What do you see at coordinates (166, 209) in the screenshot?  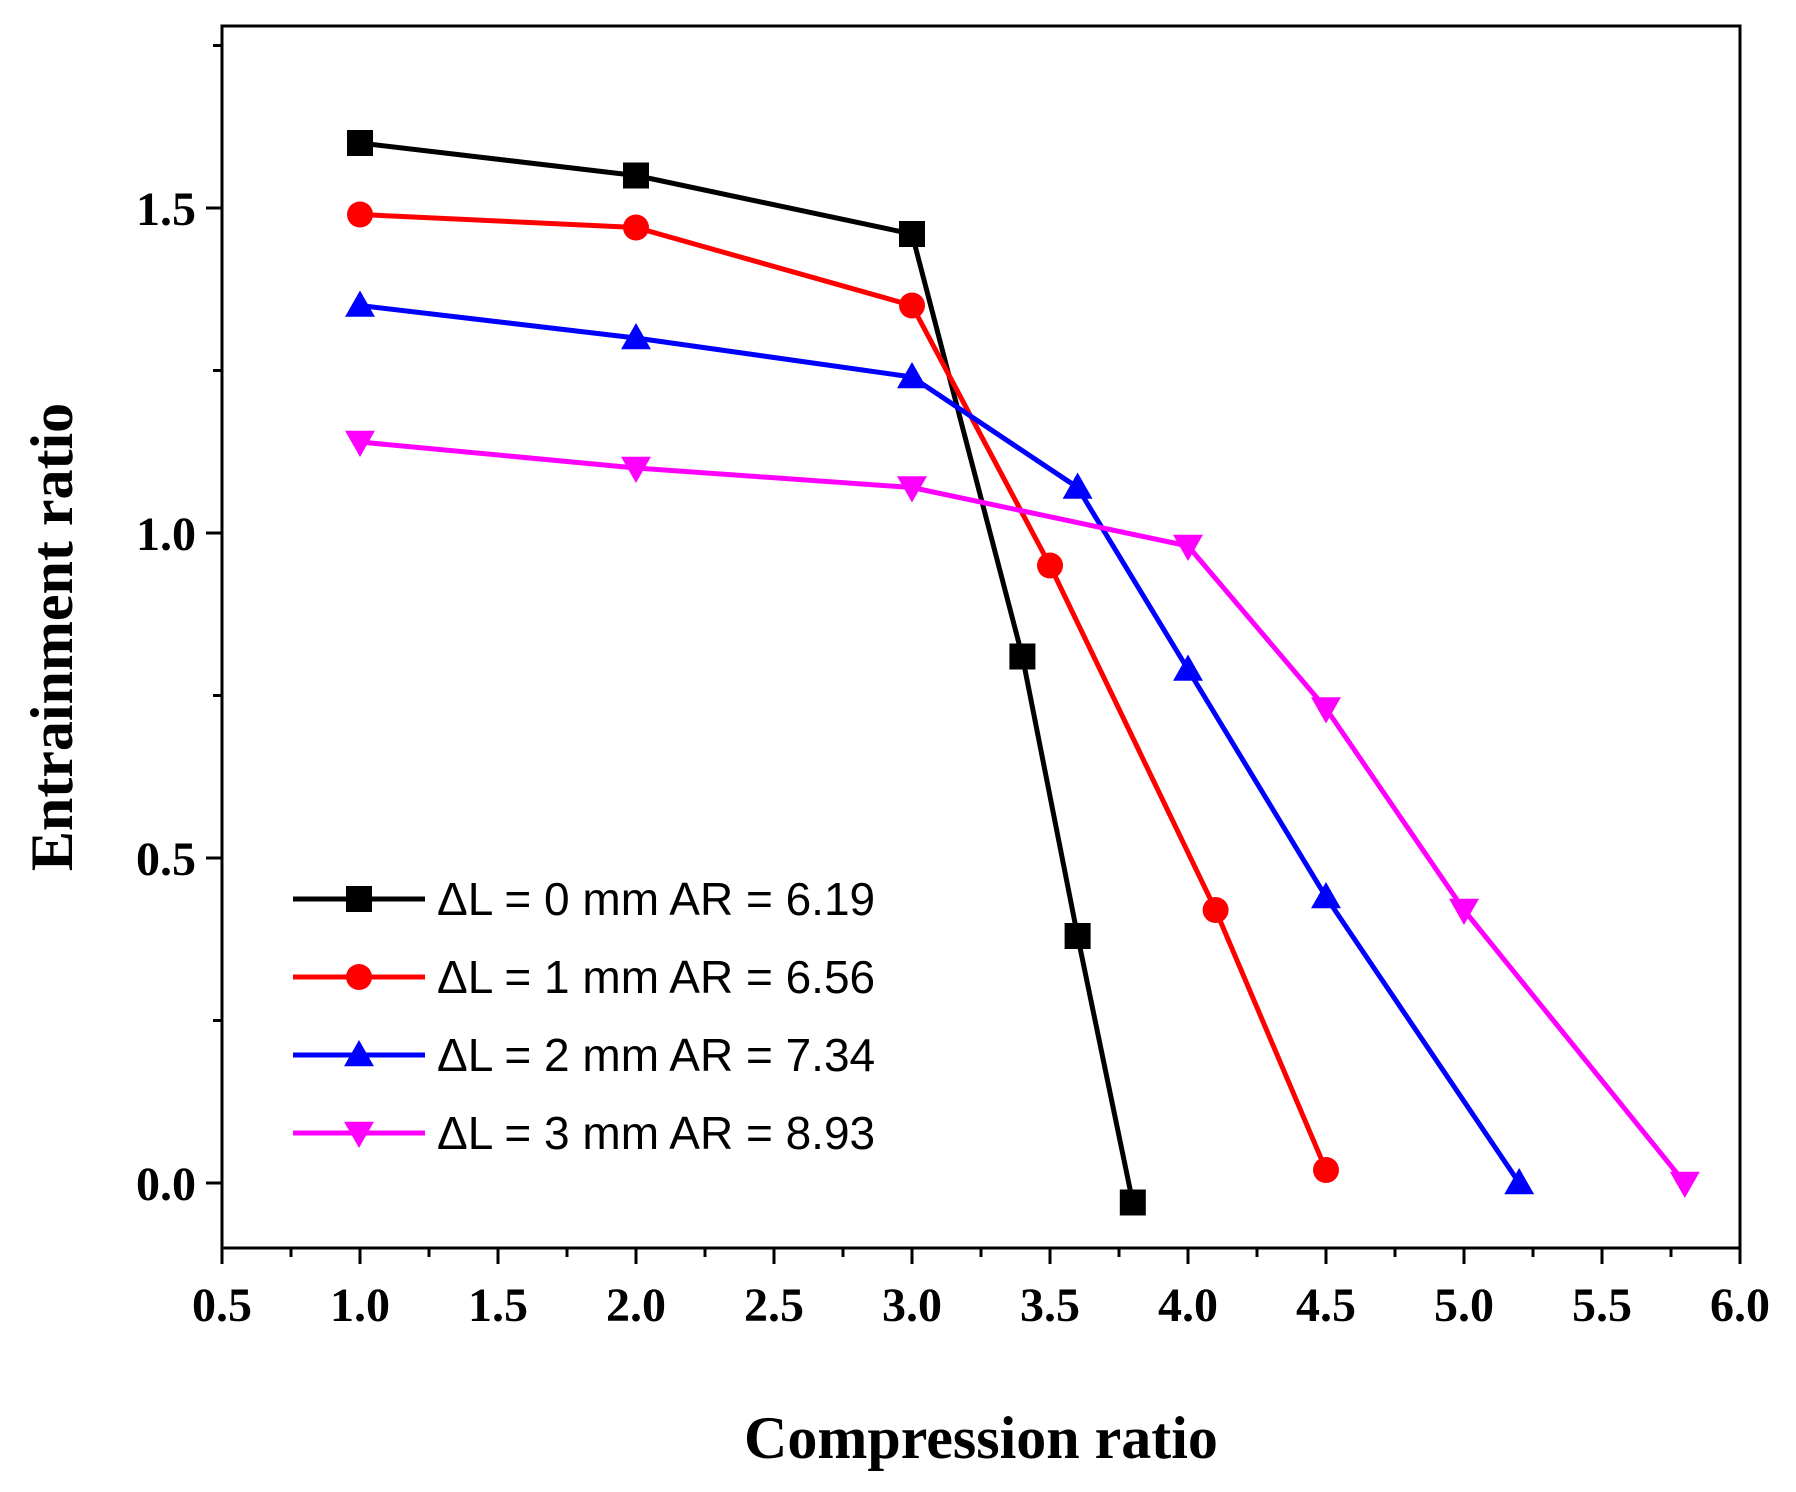 I see `y-tick-label: 1.5` at bounding box center [166, 209].